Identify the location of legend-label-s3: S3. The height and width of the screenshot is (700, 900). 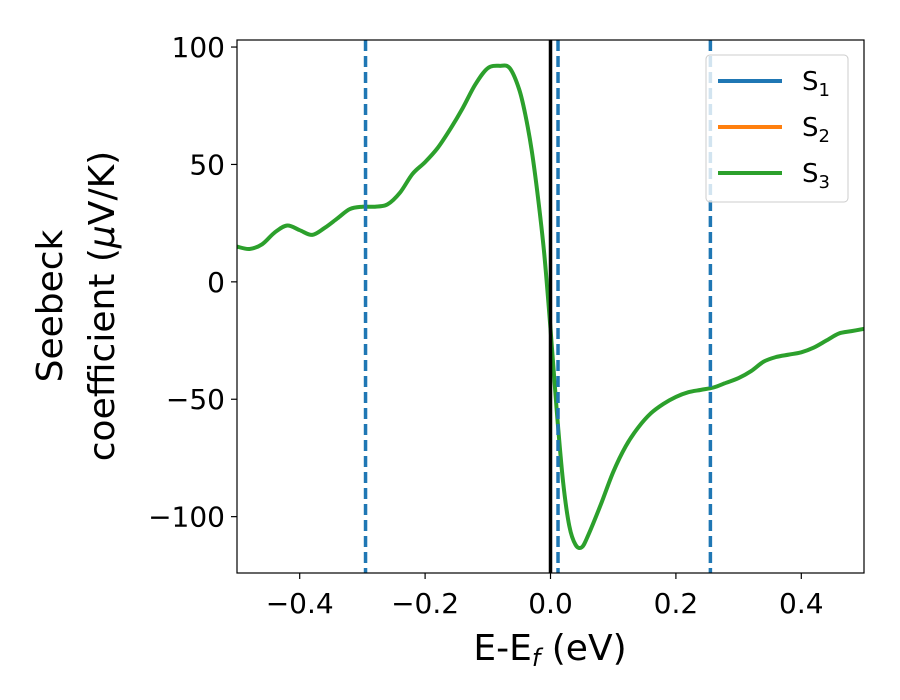
(816, 176).